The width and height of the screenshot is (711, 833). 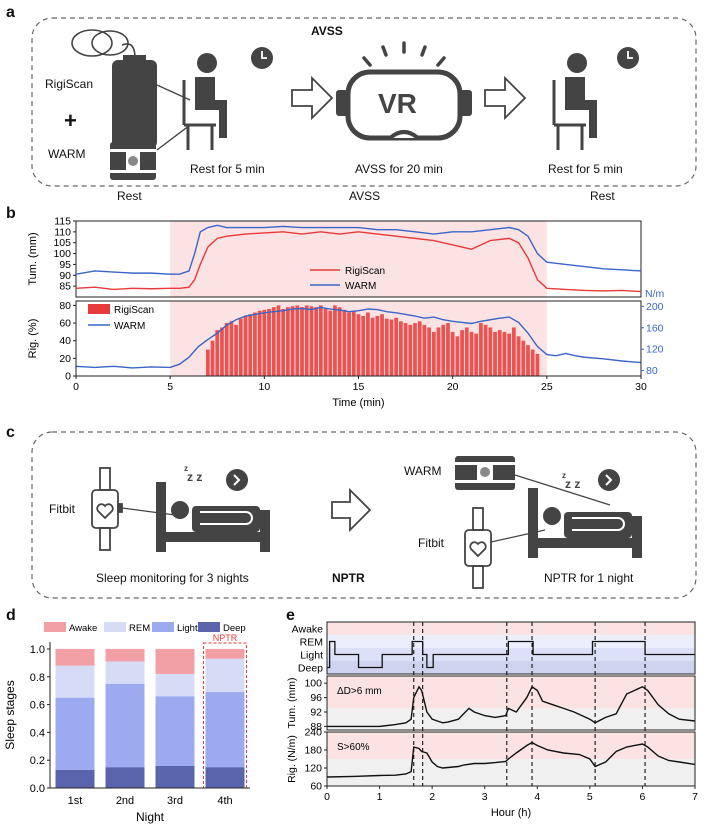 What do you see at coordinates (359, 387) in the screenshot?
I see `x-tick-label: 15` at bounding box center [359, 387].